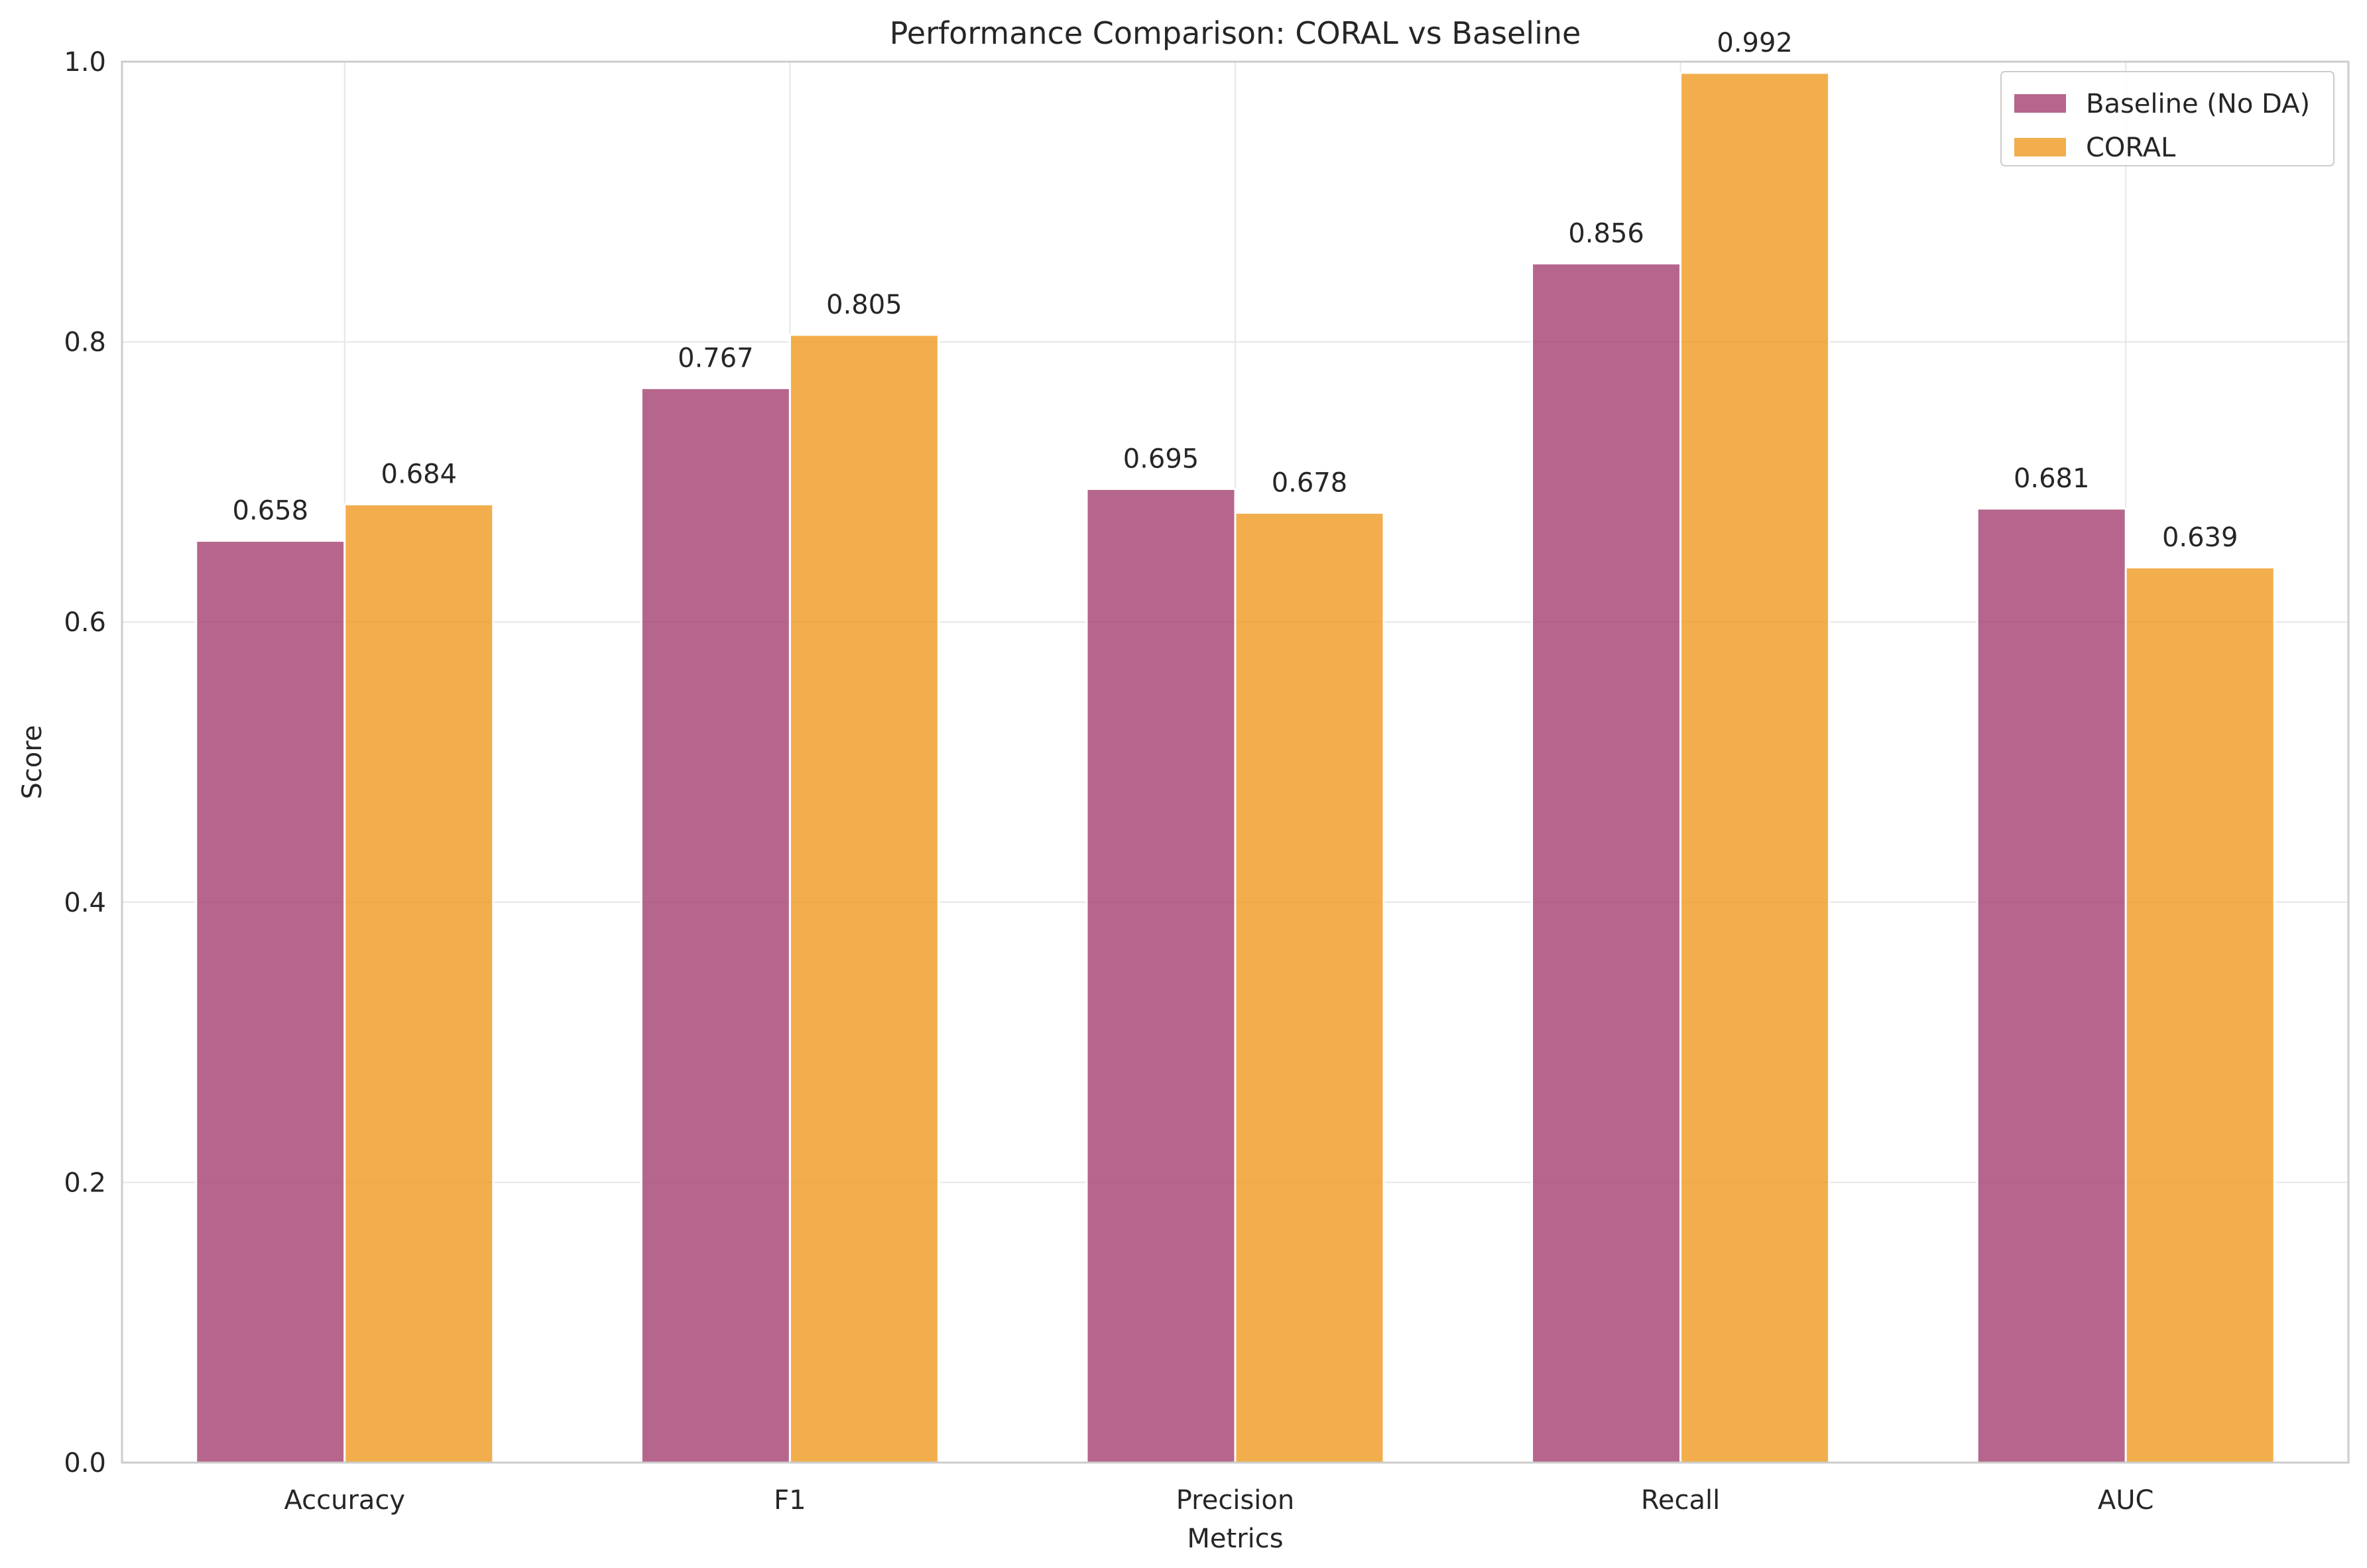 The image size is (2367, 1568). Describe the element at coordinates (271, 511) in the screenshot. I see `bar-value-label: 0.658` at that location.